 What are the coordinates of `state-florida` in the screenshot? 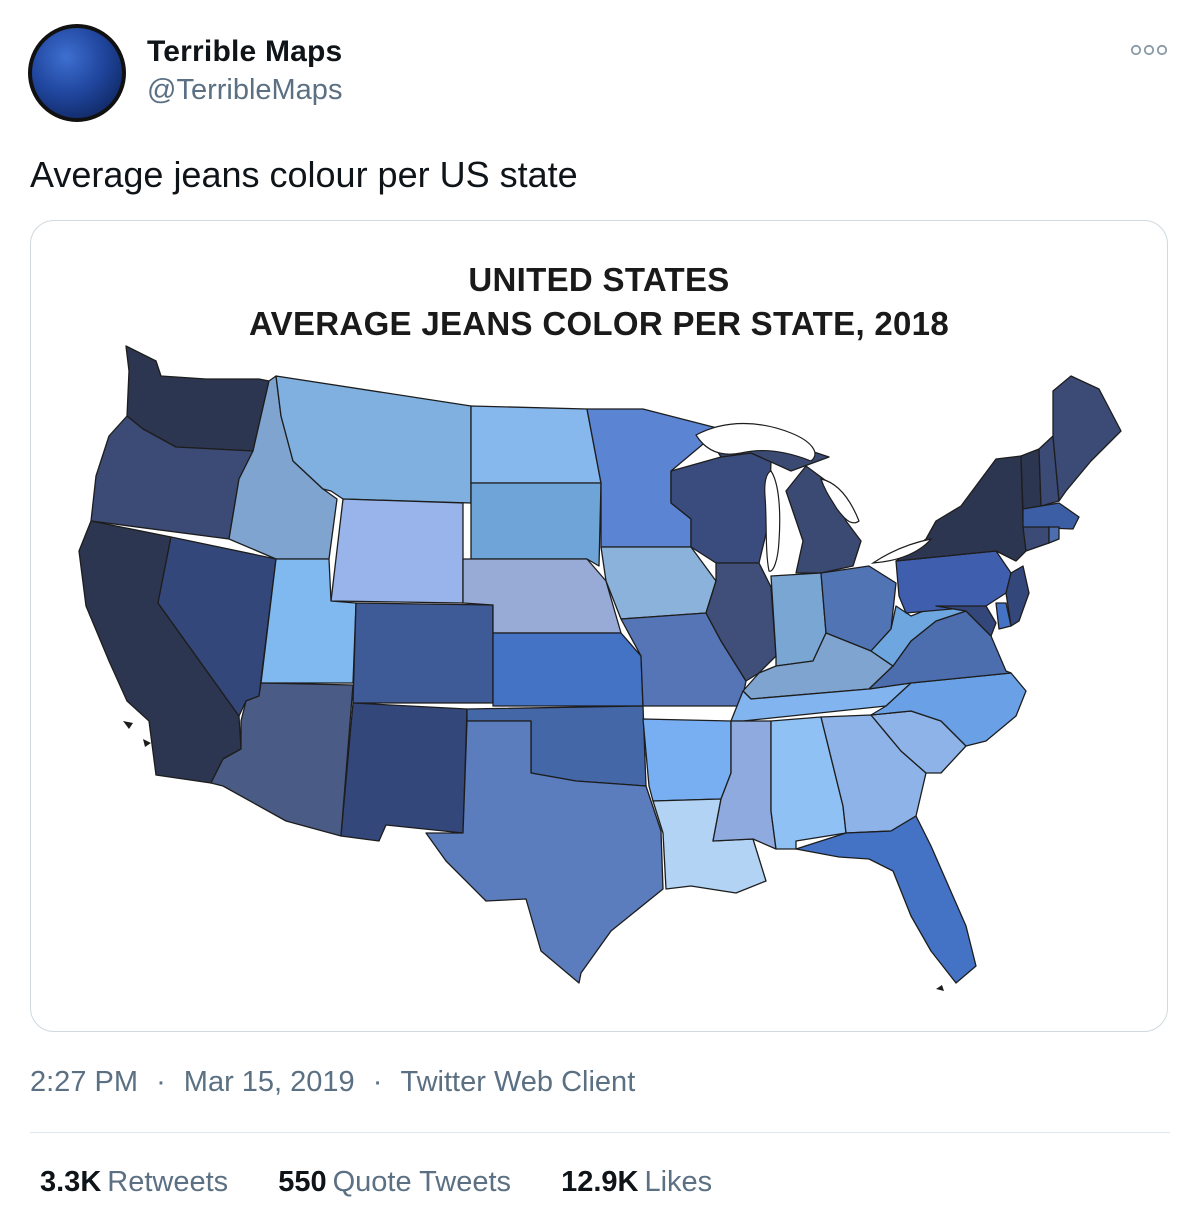 It's located at (886, 899).